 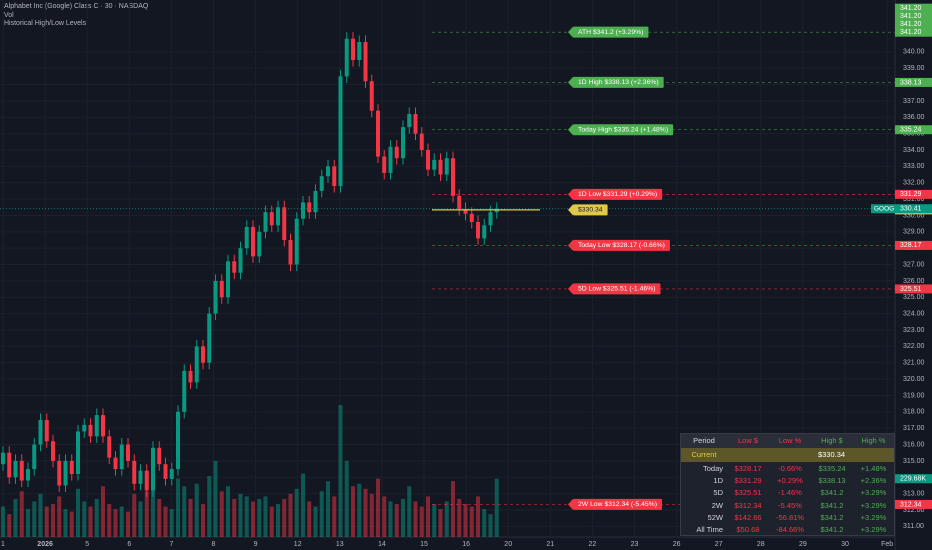 I want to click on y-tick-label: 330.00, so click(x=914, y=215).